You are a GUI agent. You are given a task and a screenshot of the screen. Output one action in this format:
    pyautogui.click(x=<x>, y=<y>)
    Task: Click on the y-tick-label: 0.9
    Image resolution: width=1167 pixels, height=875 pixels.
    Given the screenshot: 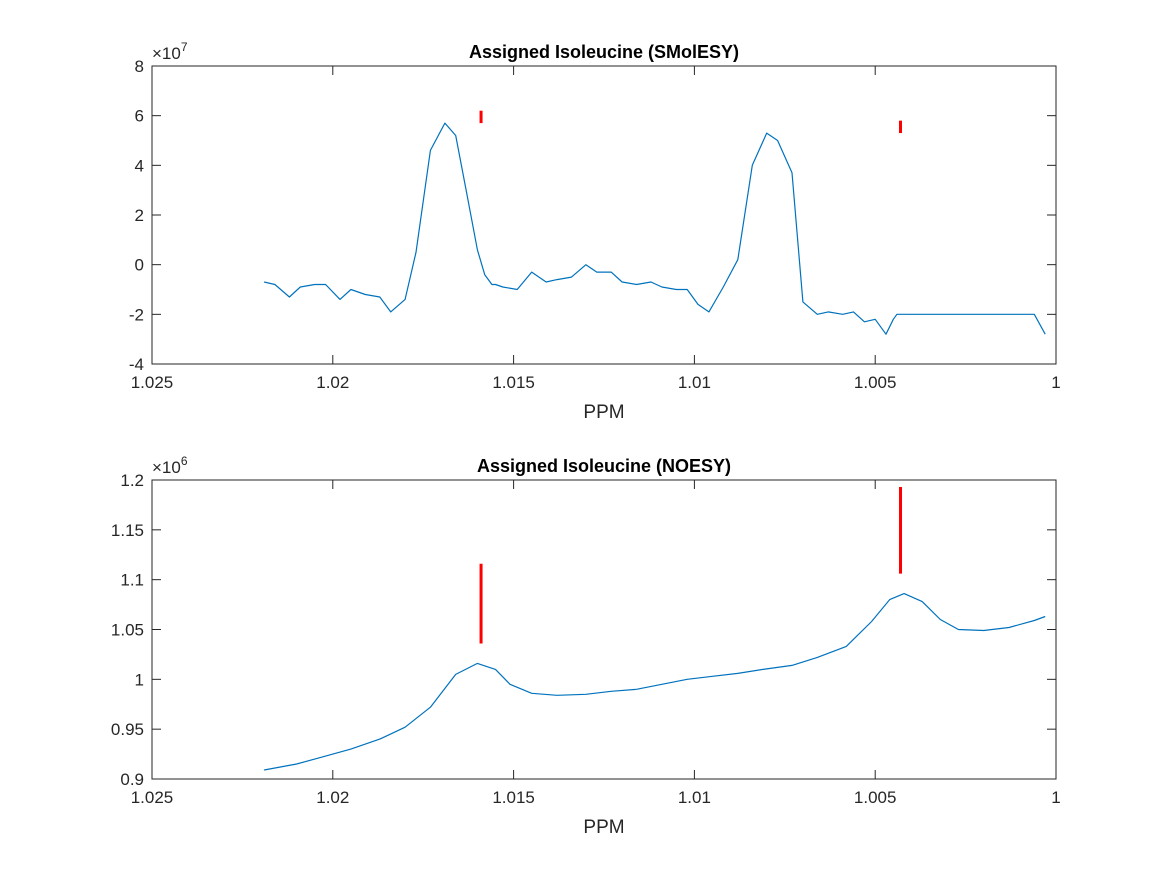 What is the action you would take?
    pyautogui.click(x=132, y=779)
    